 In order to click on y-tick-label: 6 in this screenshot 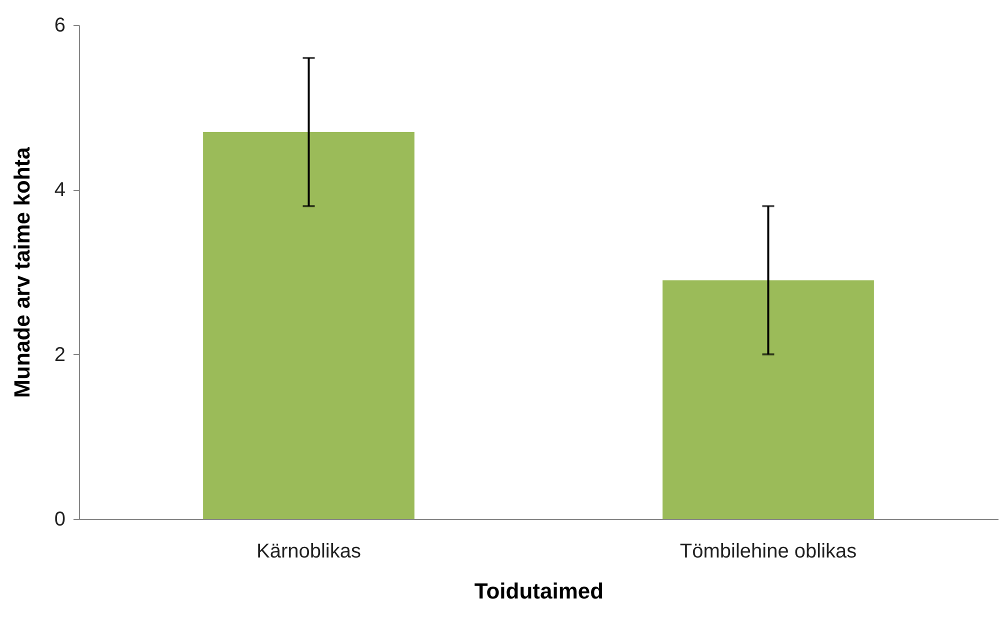, I will do `click(60, 25)`.